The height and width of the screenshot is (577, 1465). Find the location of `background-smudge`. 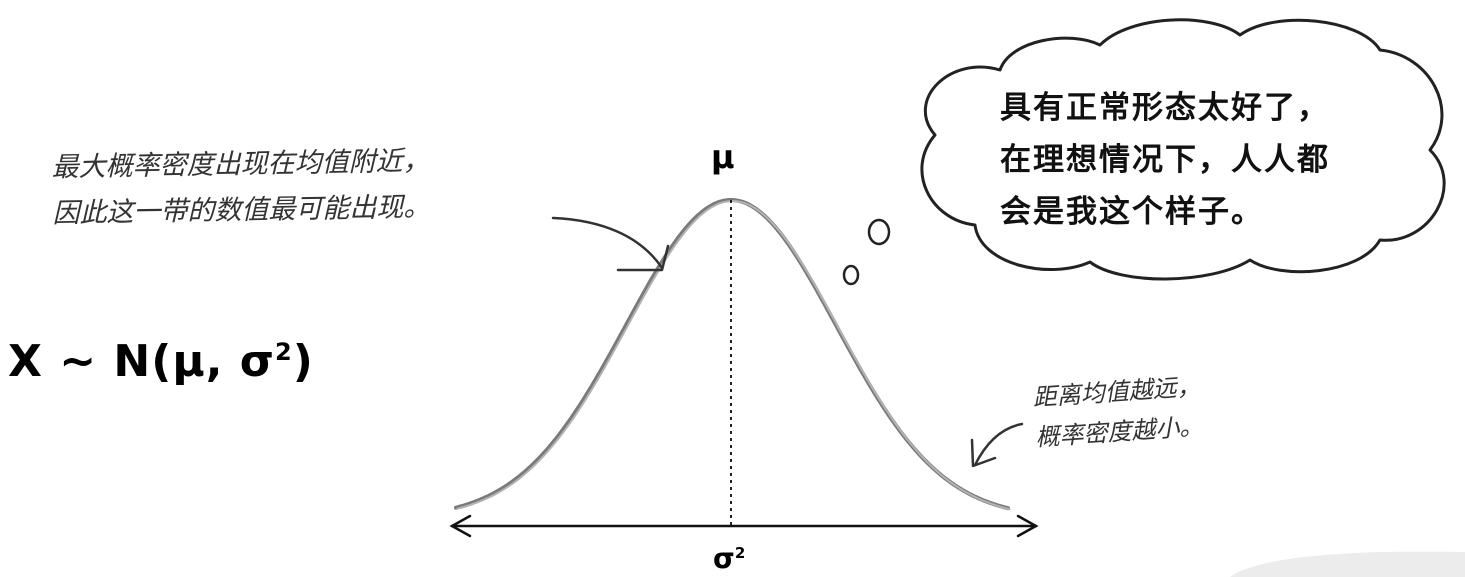

background-smudge is located at coordinates (1347, 564).